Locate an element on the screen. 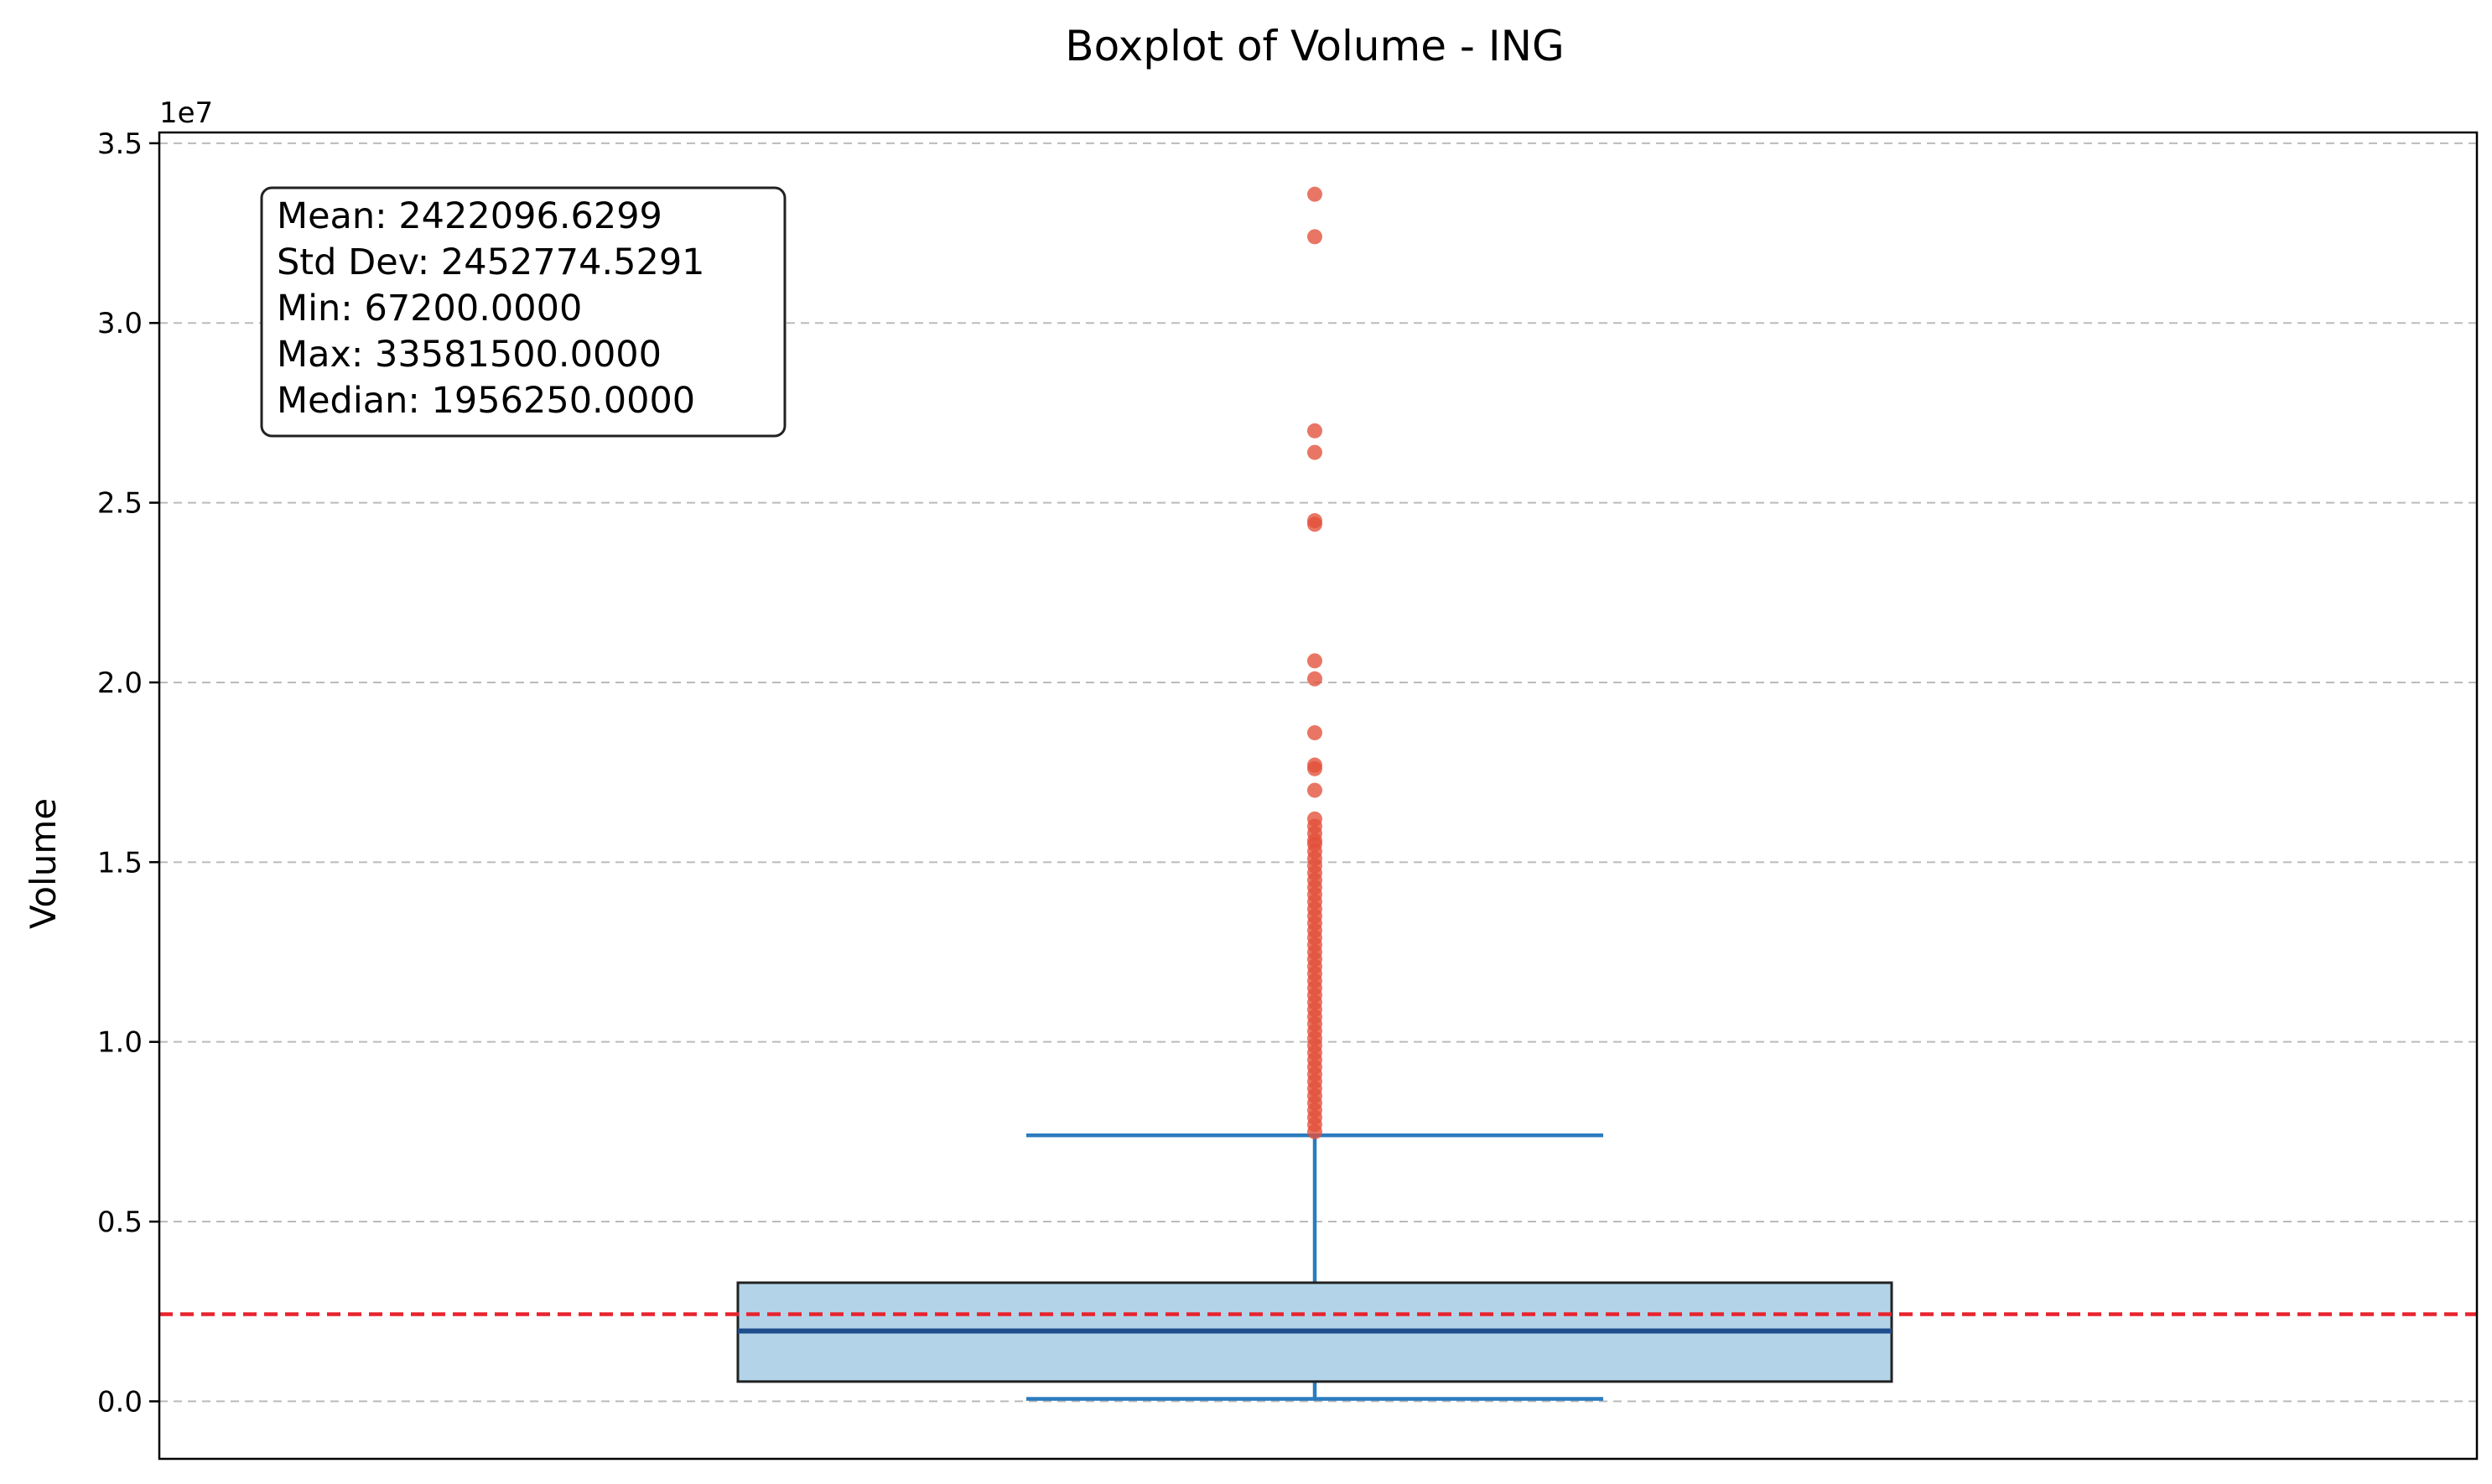 Image resolution: width=2492 pixels, height=1484 pixels. stats-line-std: Std Dev: 2452774.5291 is located at coordinates (491, 262).